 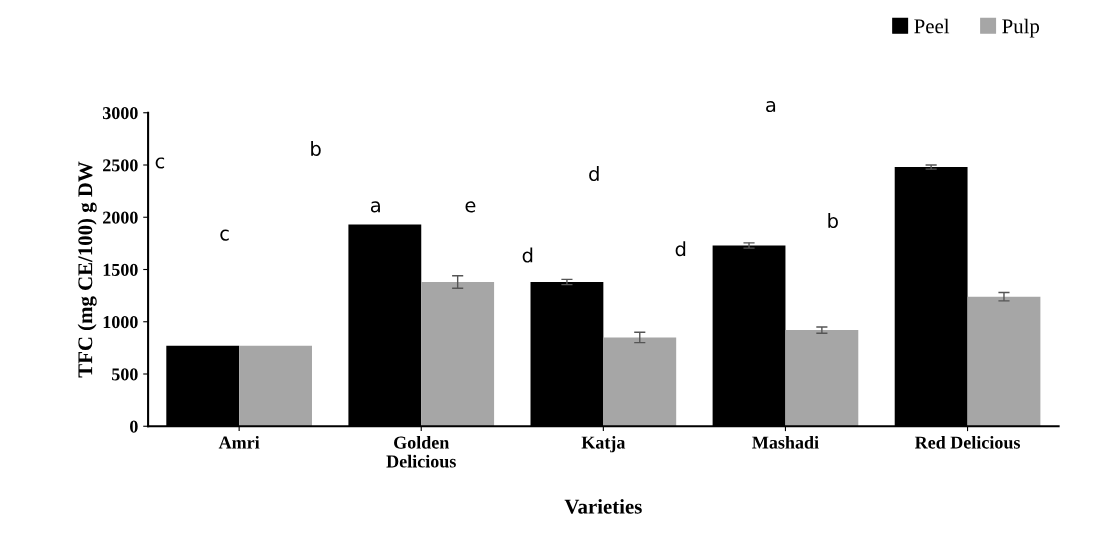 I want to click on x-axis-title: Varieties, so click(x=603, y=506).